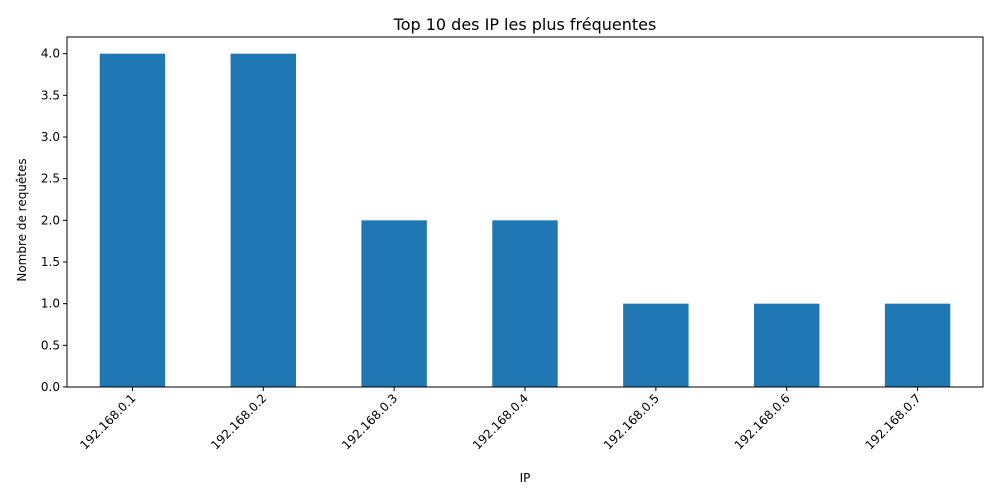  I want to click on y-tick-label: 1.5, so click(50, 262).